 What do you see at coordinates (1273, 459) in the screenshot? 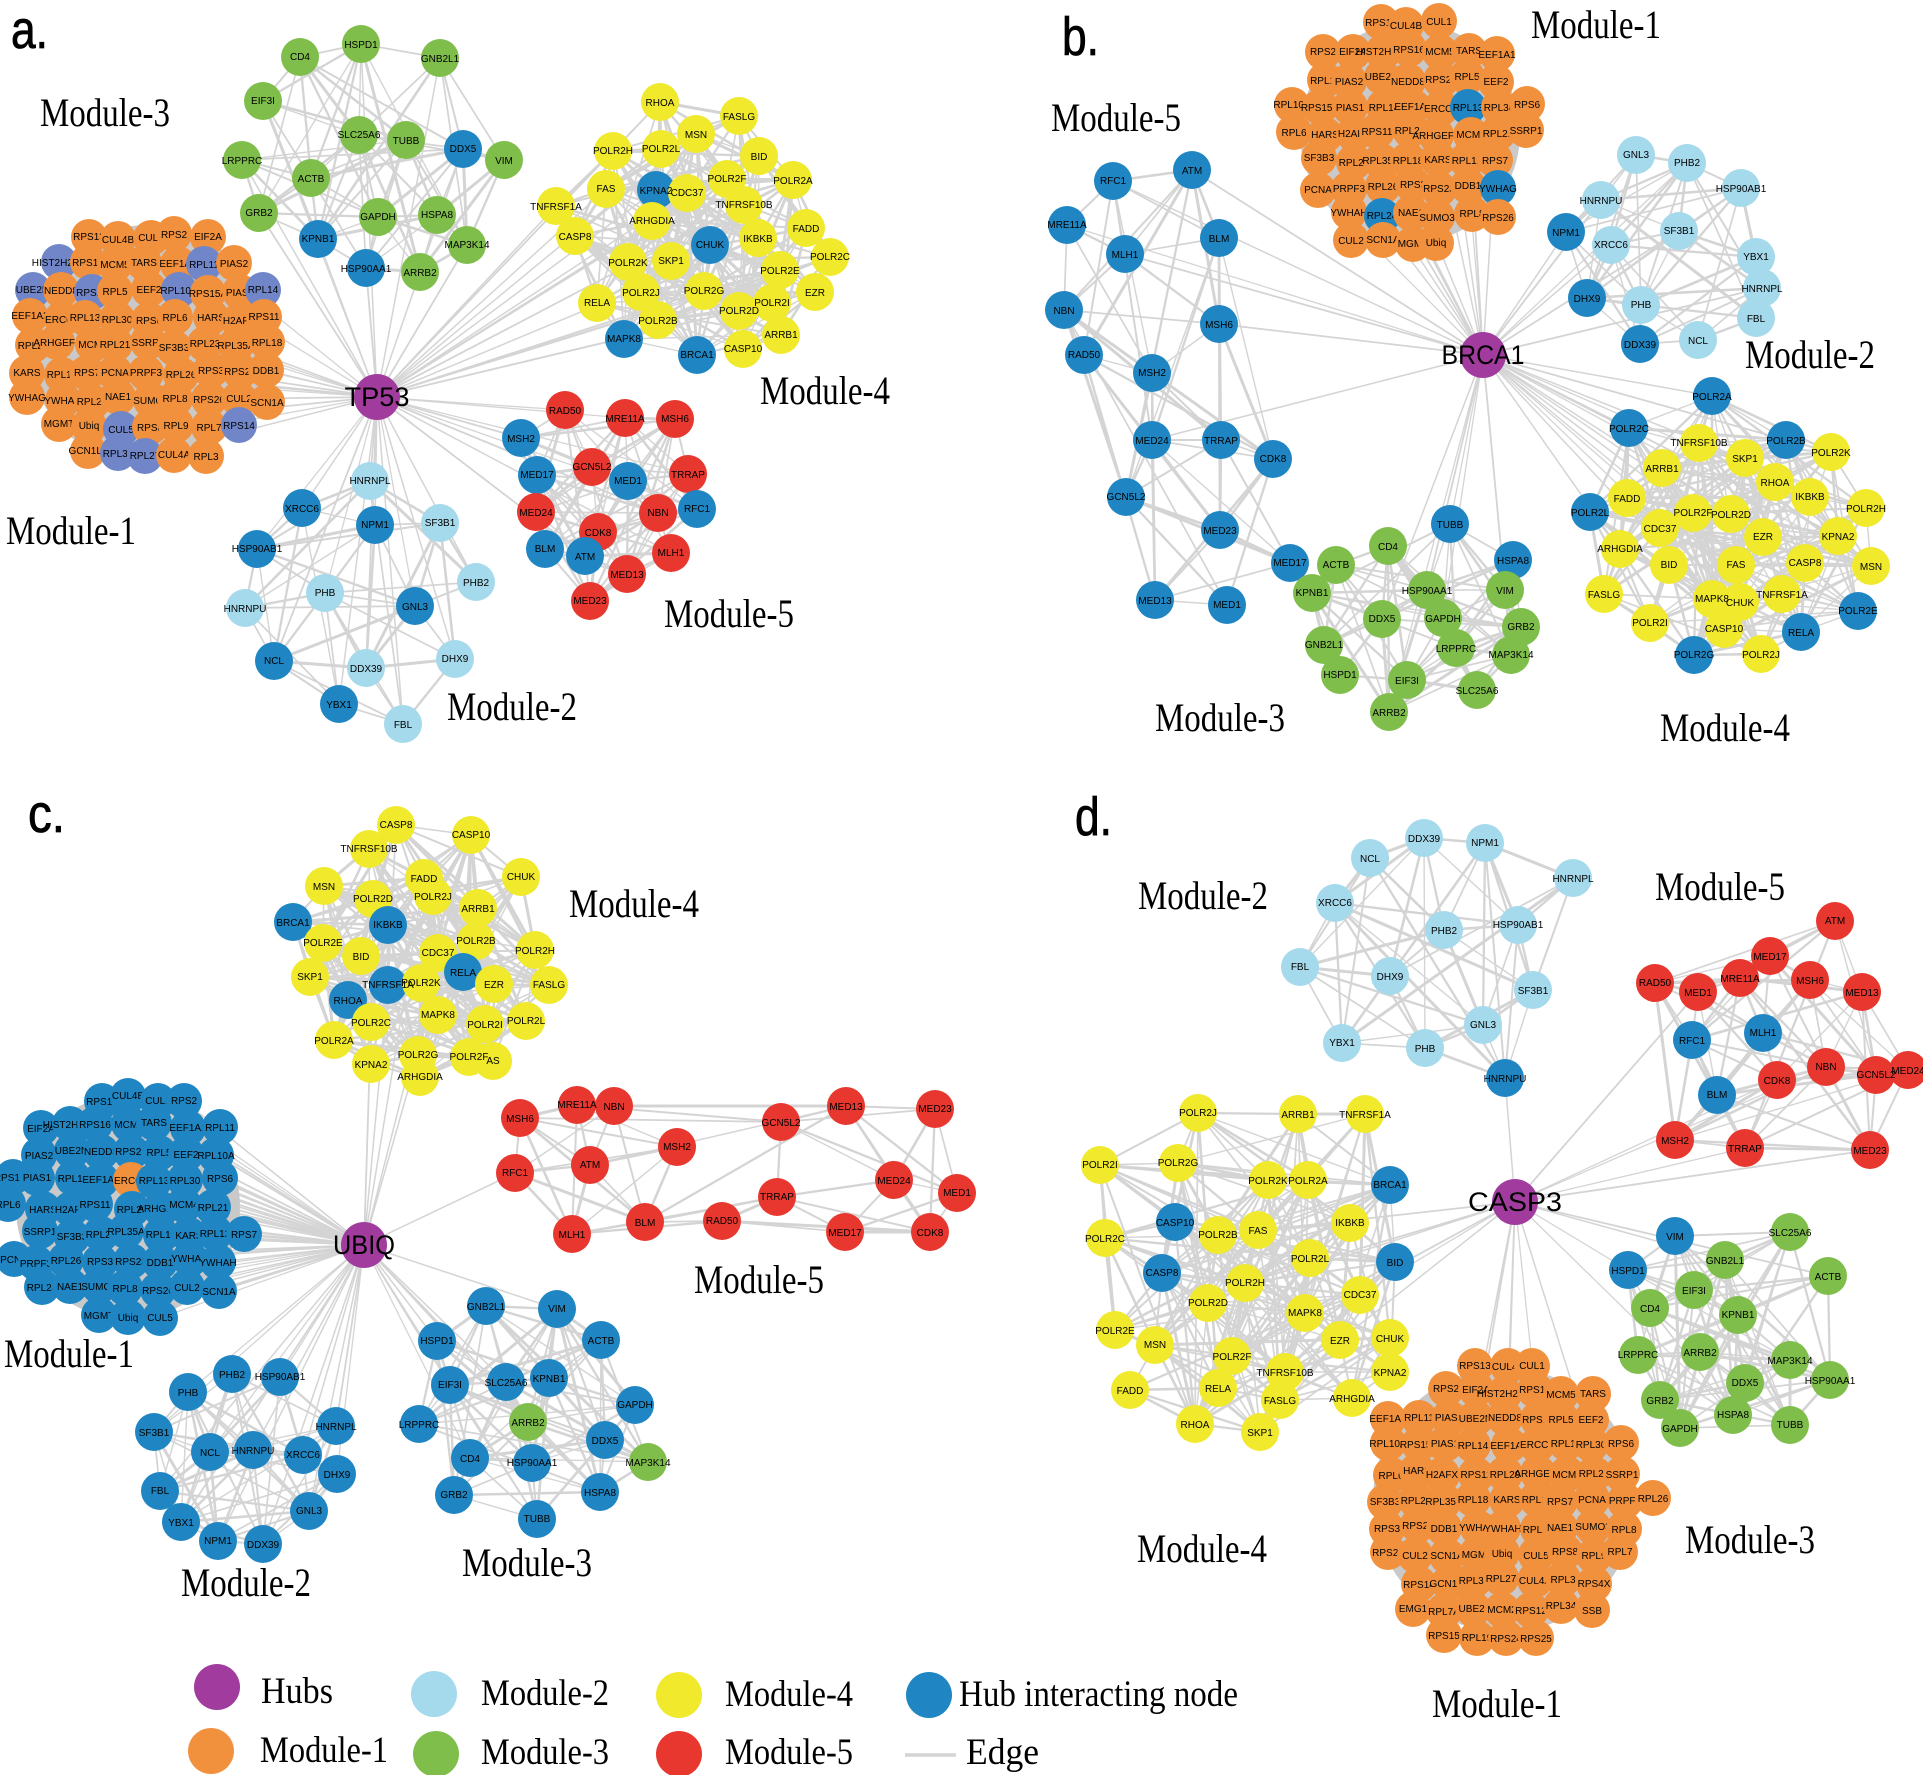
I see `svg-text: CDK8` at bounding box center [1273, 459].